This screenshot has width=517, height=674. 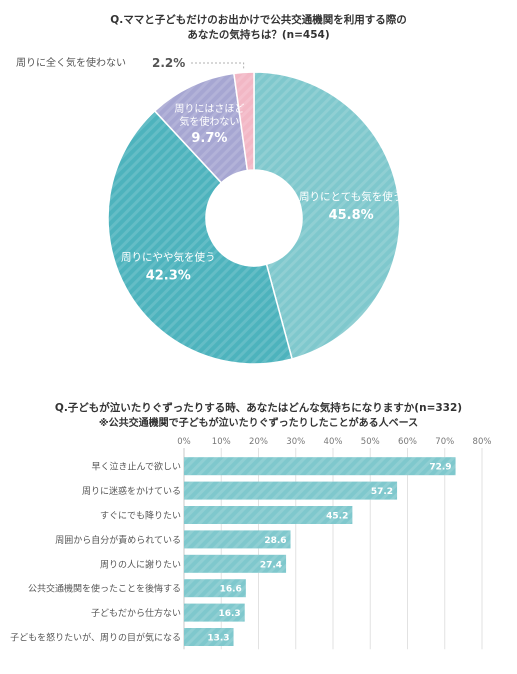 What do you see at coordinates (258, 20) in the screenshot?
I see `pie-chart-title-line1: Q.ママと子どもだけのお出かけで公共交通機関を利用する際の` at bounding box center [258, 20].